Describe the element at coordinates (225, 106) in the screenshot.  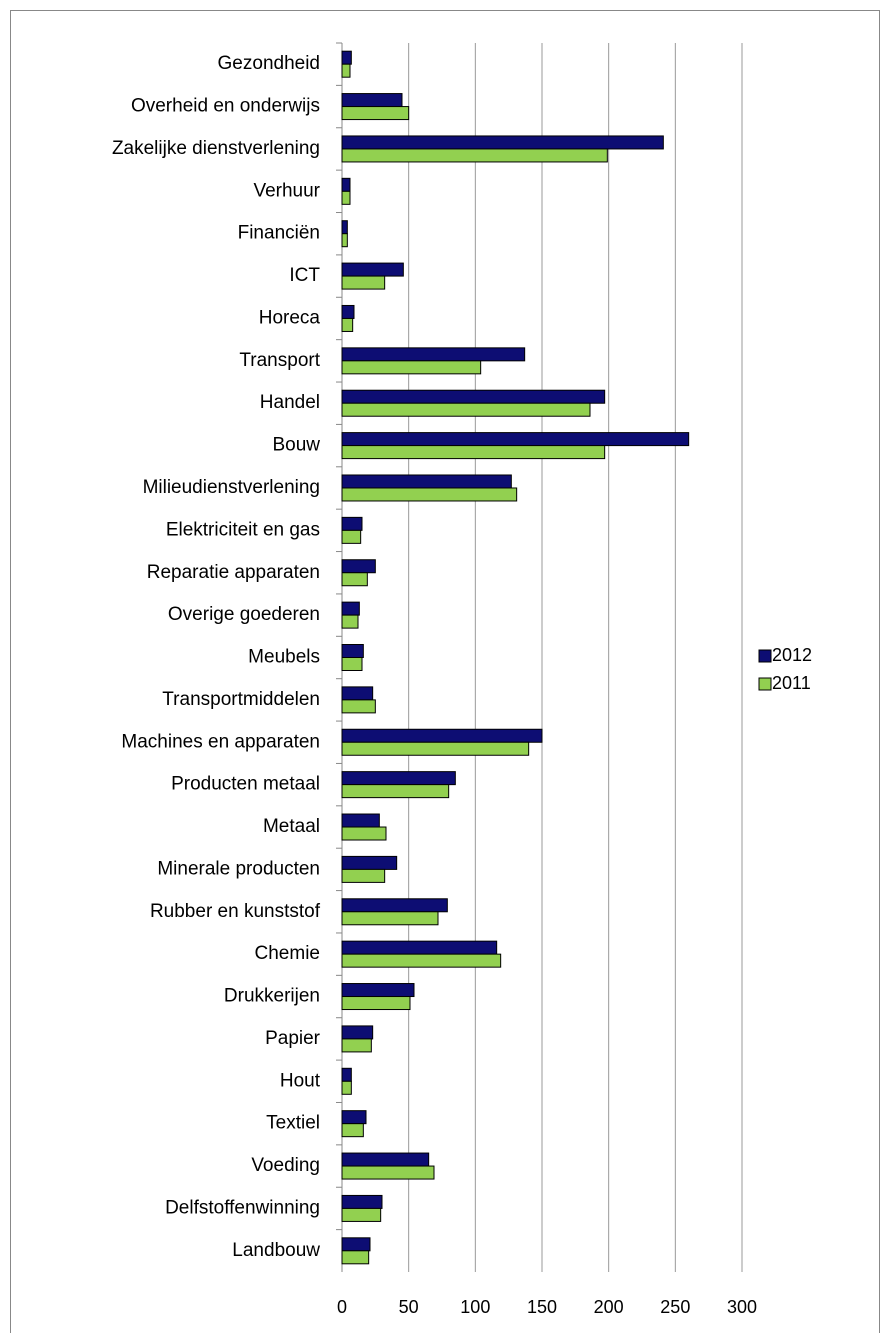
I see `y-tick-label: Overheid en onderwijs` at that location.